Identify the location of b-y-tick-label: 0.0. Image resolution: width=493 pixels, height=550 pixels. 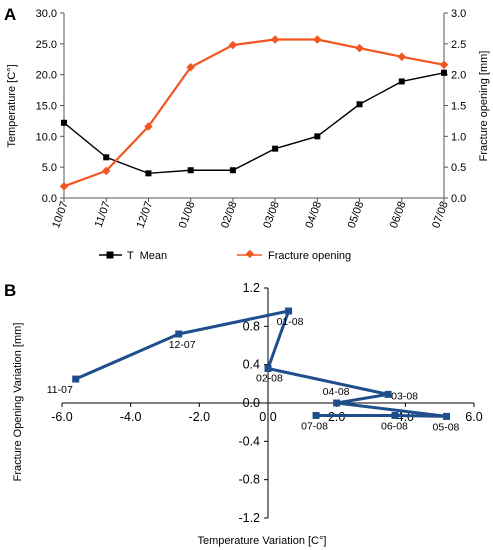
(251, 403).